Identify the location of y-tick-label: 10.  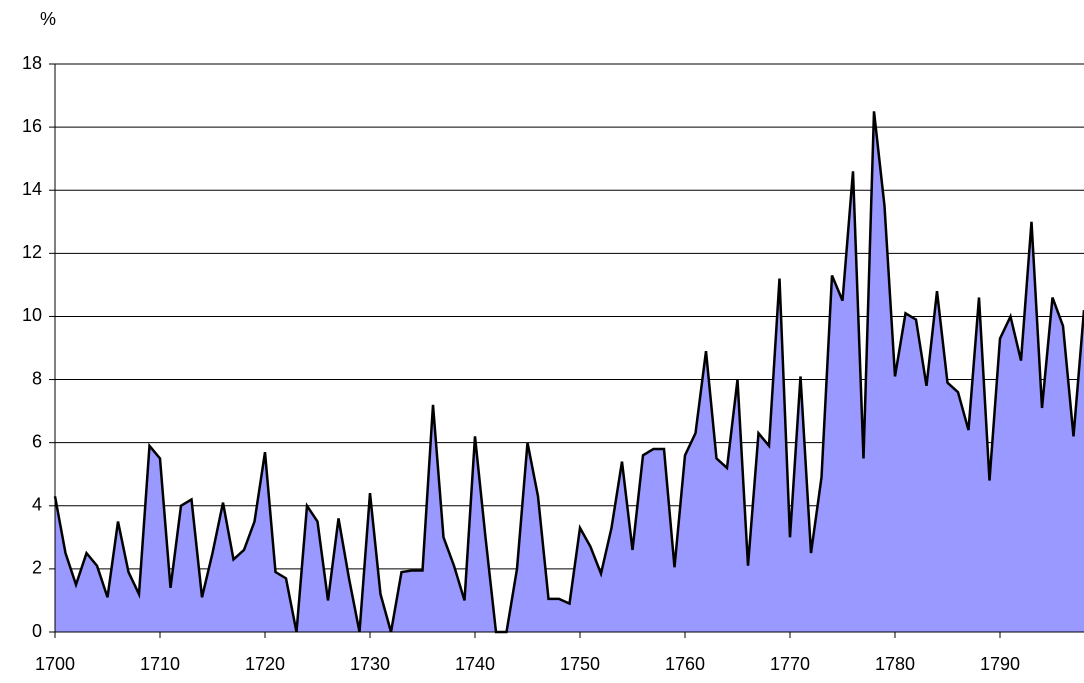
(32, 315).